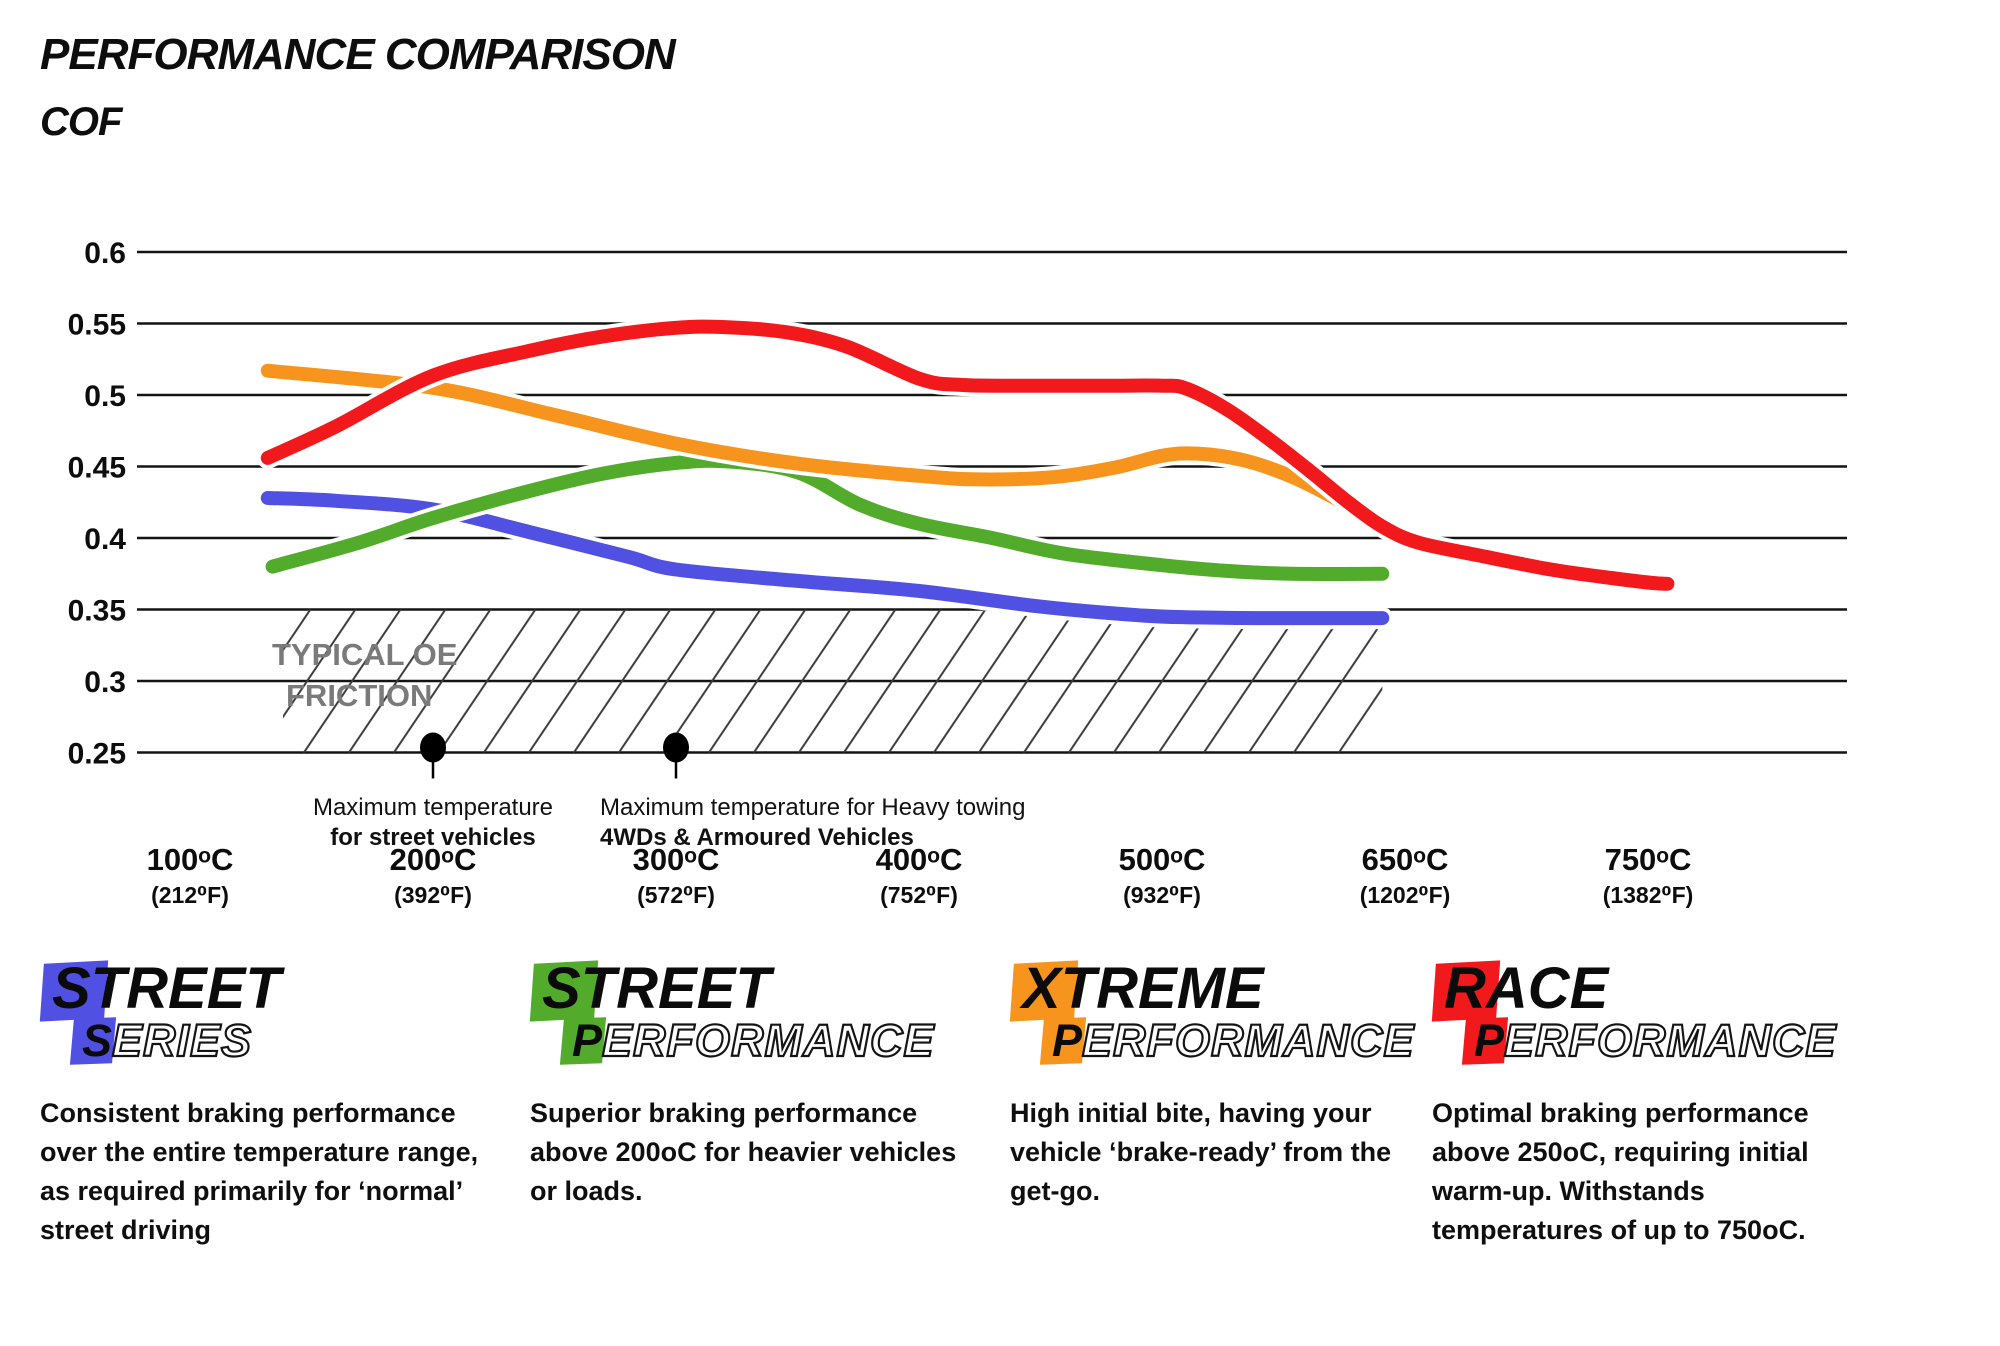  What do you see at coordinates (105, 396) in the screenshot?
I see `y-axis-label-0.5: 0.5` at bounding box center [105, 396].